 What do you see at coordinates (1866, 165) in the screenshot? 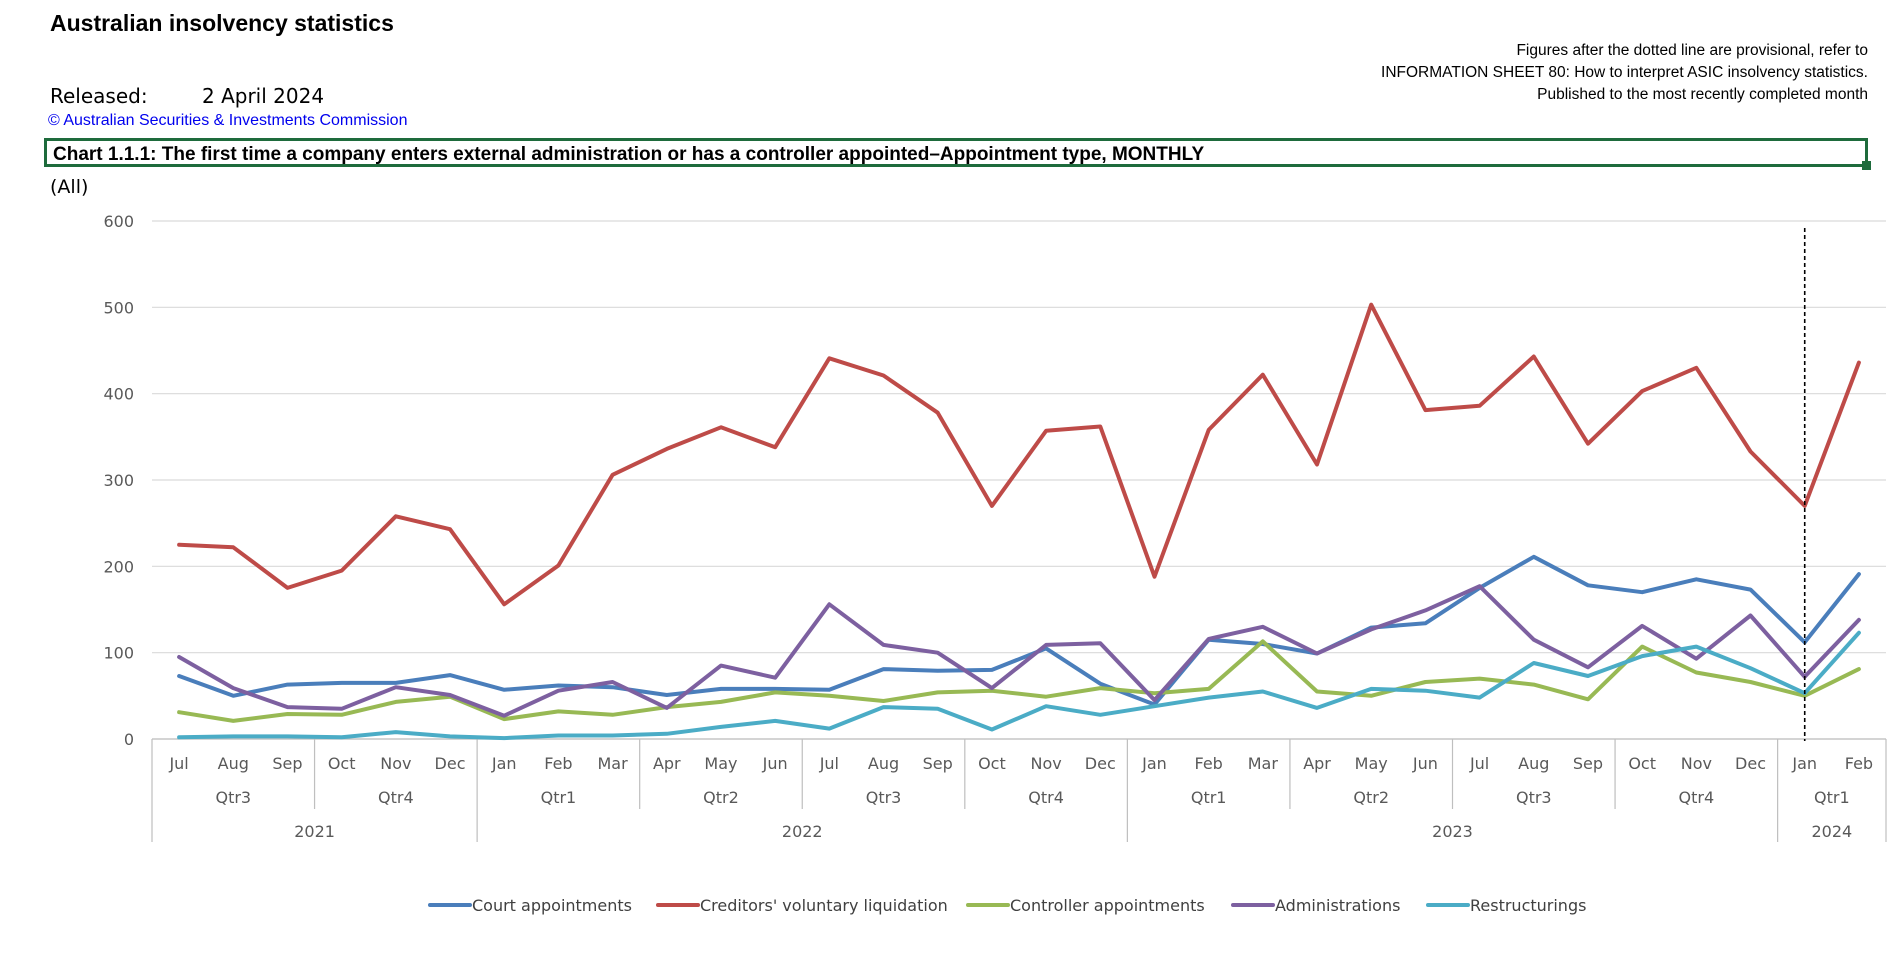
I see `resize-handle` at bounding box center [1866, 165].